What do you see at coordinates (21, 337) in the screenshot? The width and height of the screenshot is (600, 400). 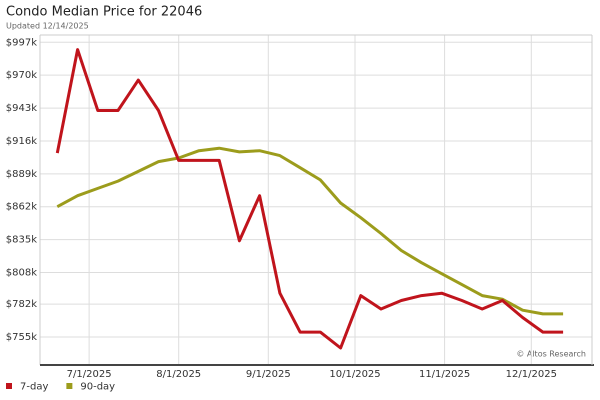 I see `y-tick-label: $755k` at bounding box center [21, 337].